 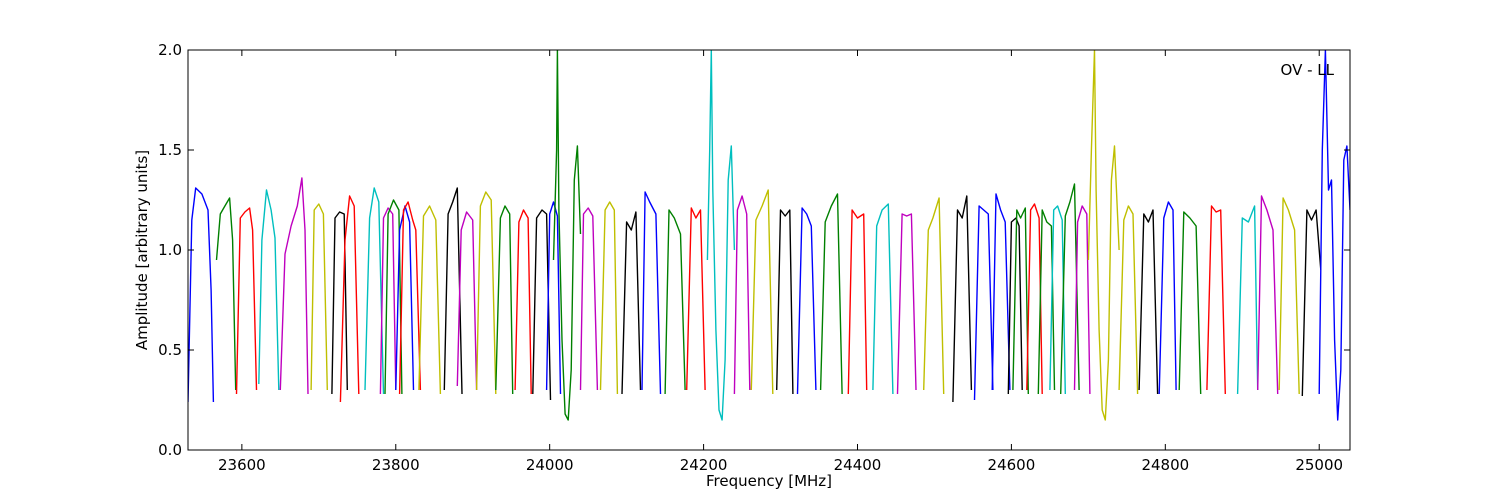 What do you see at coordinates (396, 465) in the screenshot?
I see `x-tick-label-1: 23800` at bounding box center [396, 465].